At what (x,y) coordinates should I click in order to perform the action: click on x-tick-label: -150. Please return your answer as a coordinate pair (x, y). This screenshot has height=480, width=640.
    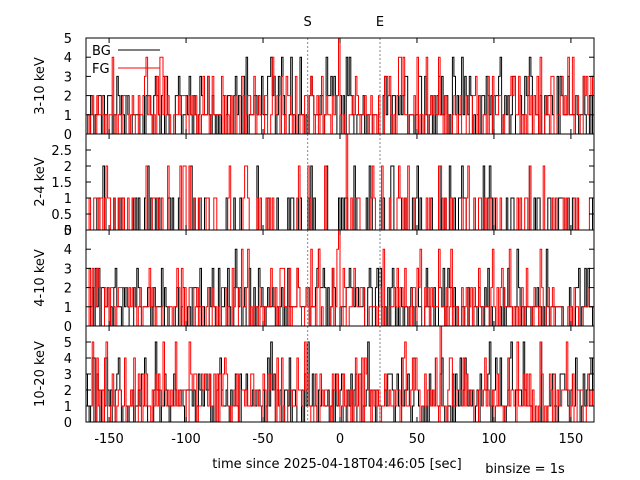
    Looking at the image, I should click on (109, 439).